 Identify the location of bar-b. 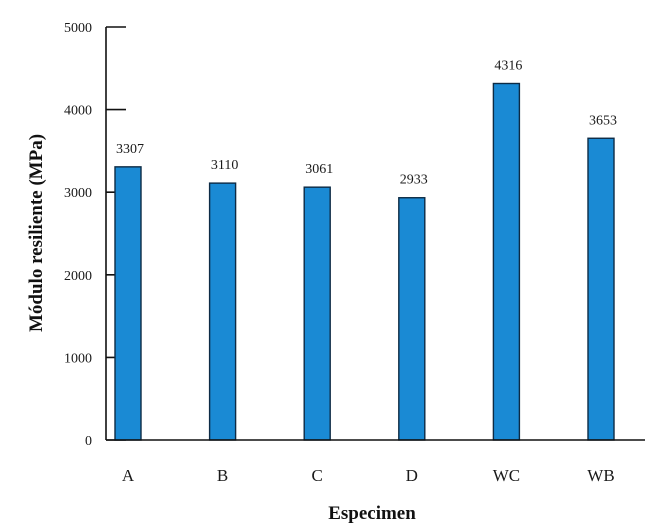
(222, 311).